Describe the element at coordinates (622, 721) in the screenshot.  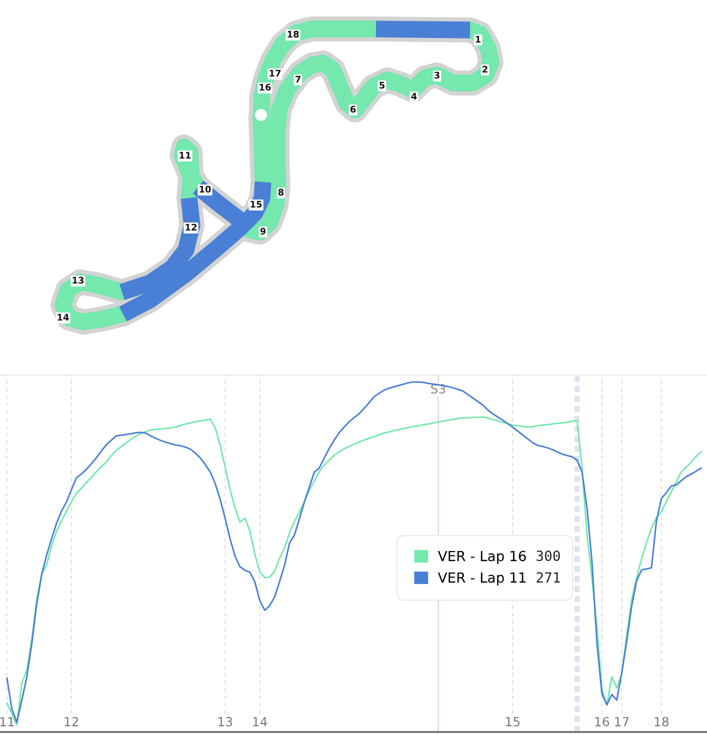
I see `x-tick-label: 17` at that location.